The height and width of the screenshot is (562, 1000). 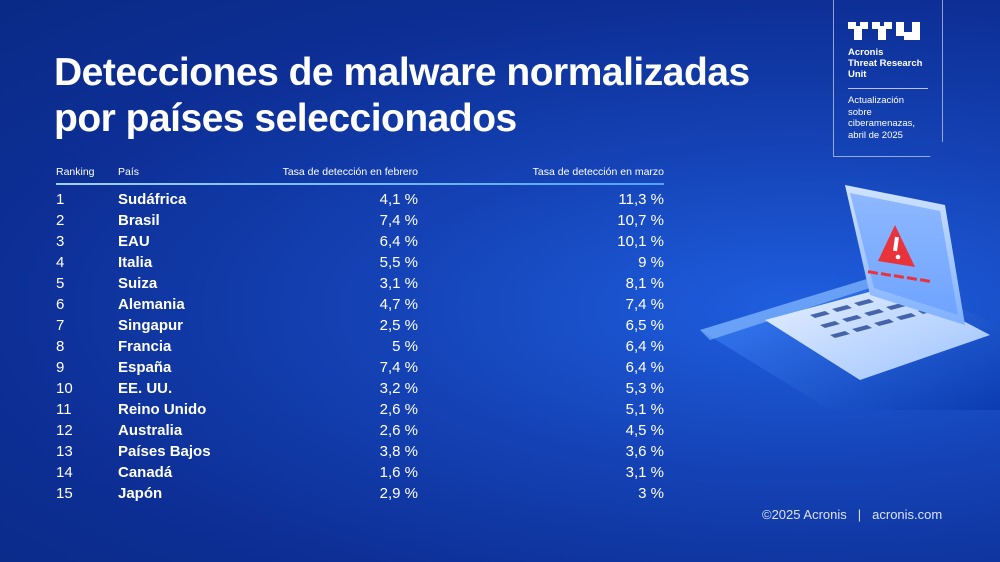 I want to click on feb-rate-cell: 4,7 %, so click(x=398, y=304).